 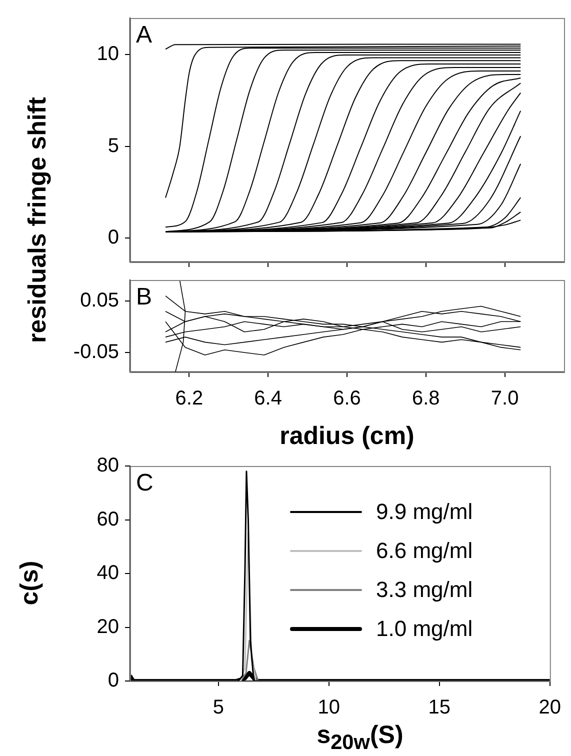 What do you see at coordinates (113, 145) in the screenshot?
I see `y-tick-label: 5` at bounding box center [113, 145].